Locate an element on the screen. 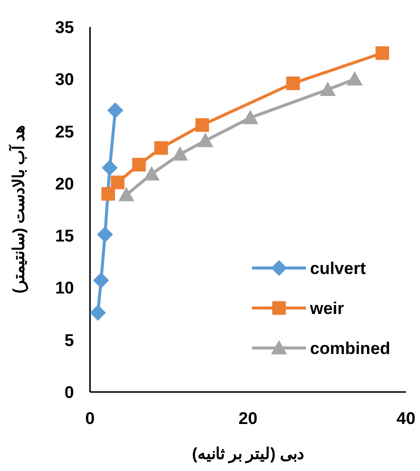 This screenshot has width=420, height=471. x-tick-label: 20 is located at coordinates (248, 418).